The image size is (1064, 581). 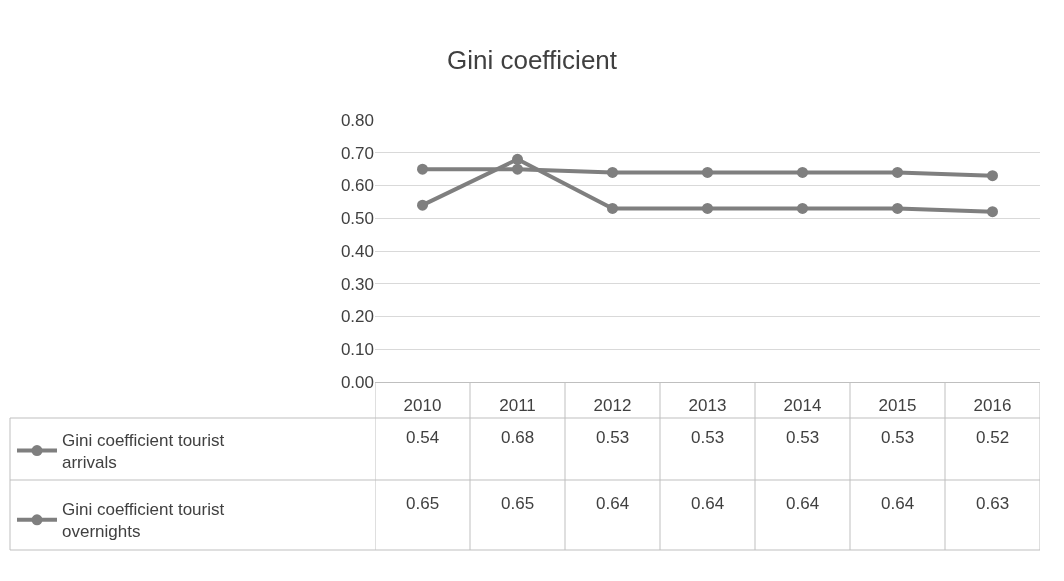 I want to click on y-tick-label: 0.10, so click(x=357, y=350).